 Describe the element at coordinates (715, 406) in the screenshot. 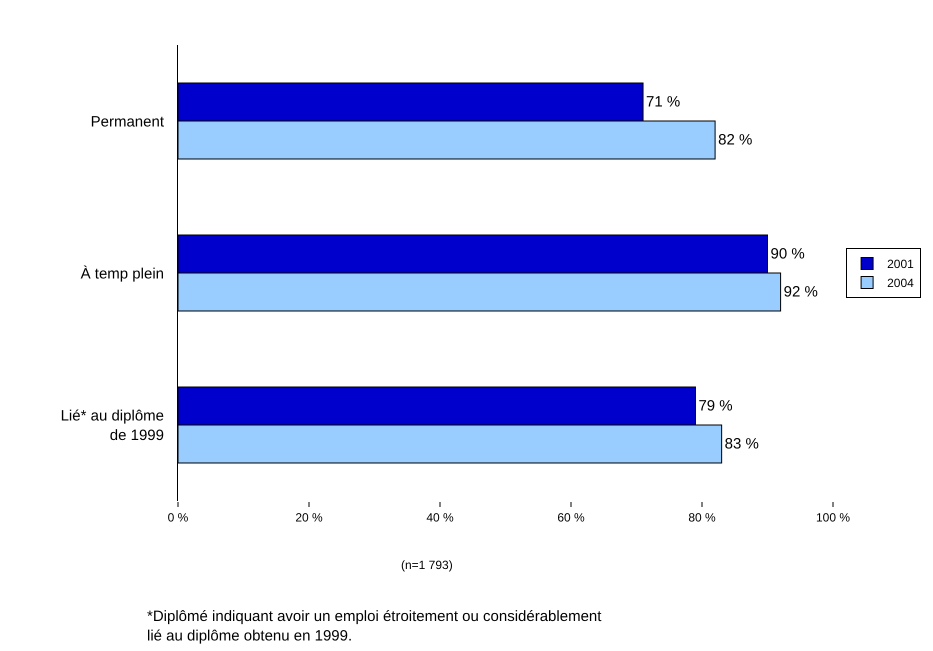

I see `data-label: 79 %` at that location.